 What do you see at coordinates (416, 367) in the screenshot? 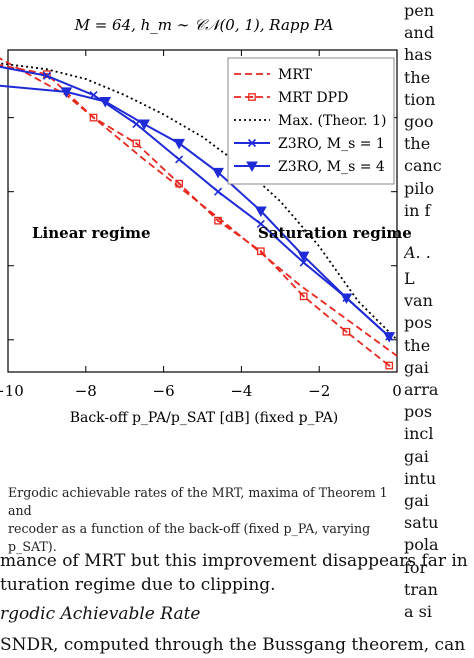
I see `right-column-line2-4: gai` at bounding box center [416, 367].